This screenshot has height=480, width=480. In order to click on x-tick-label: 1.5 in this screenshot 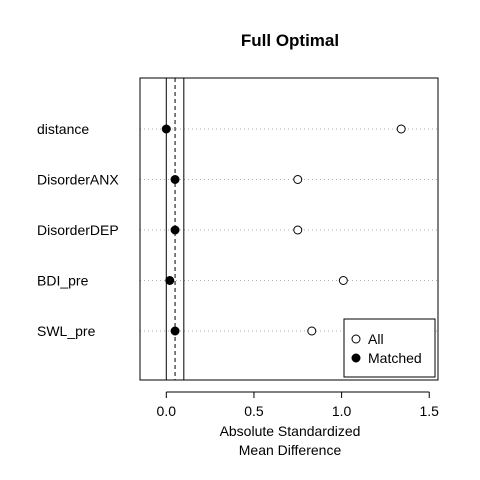, I will do `click(430, 411)`.